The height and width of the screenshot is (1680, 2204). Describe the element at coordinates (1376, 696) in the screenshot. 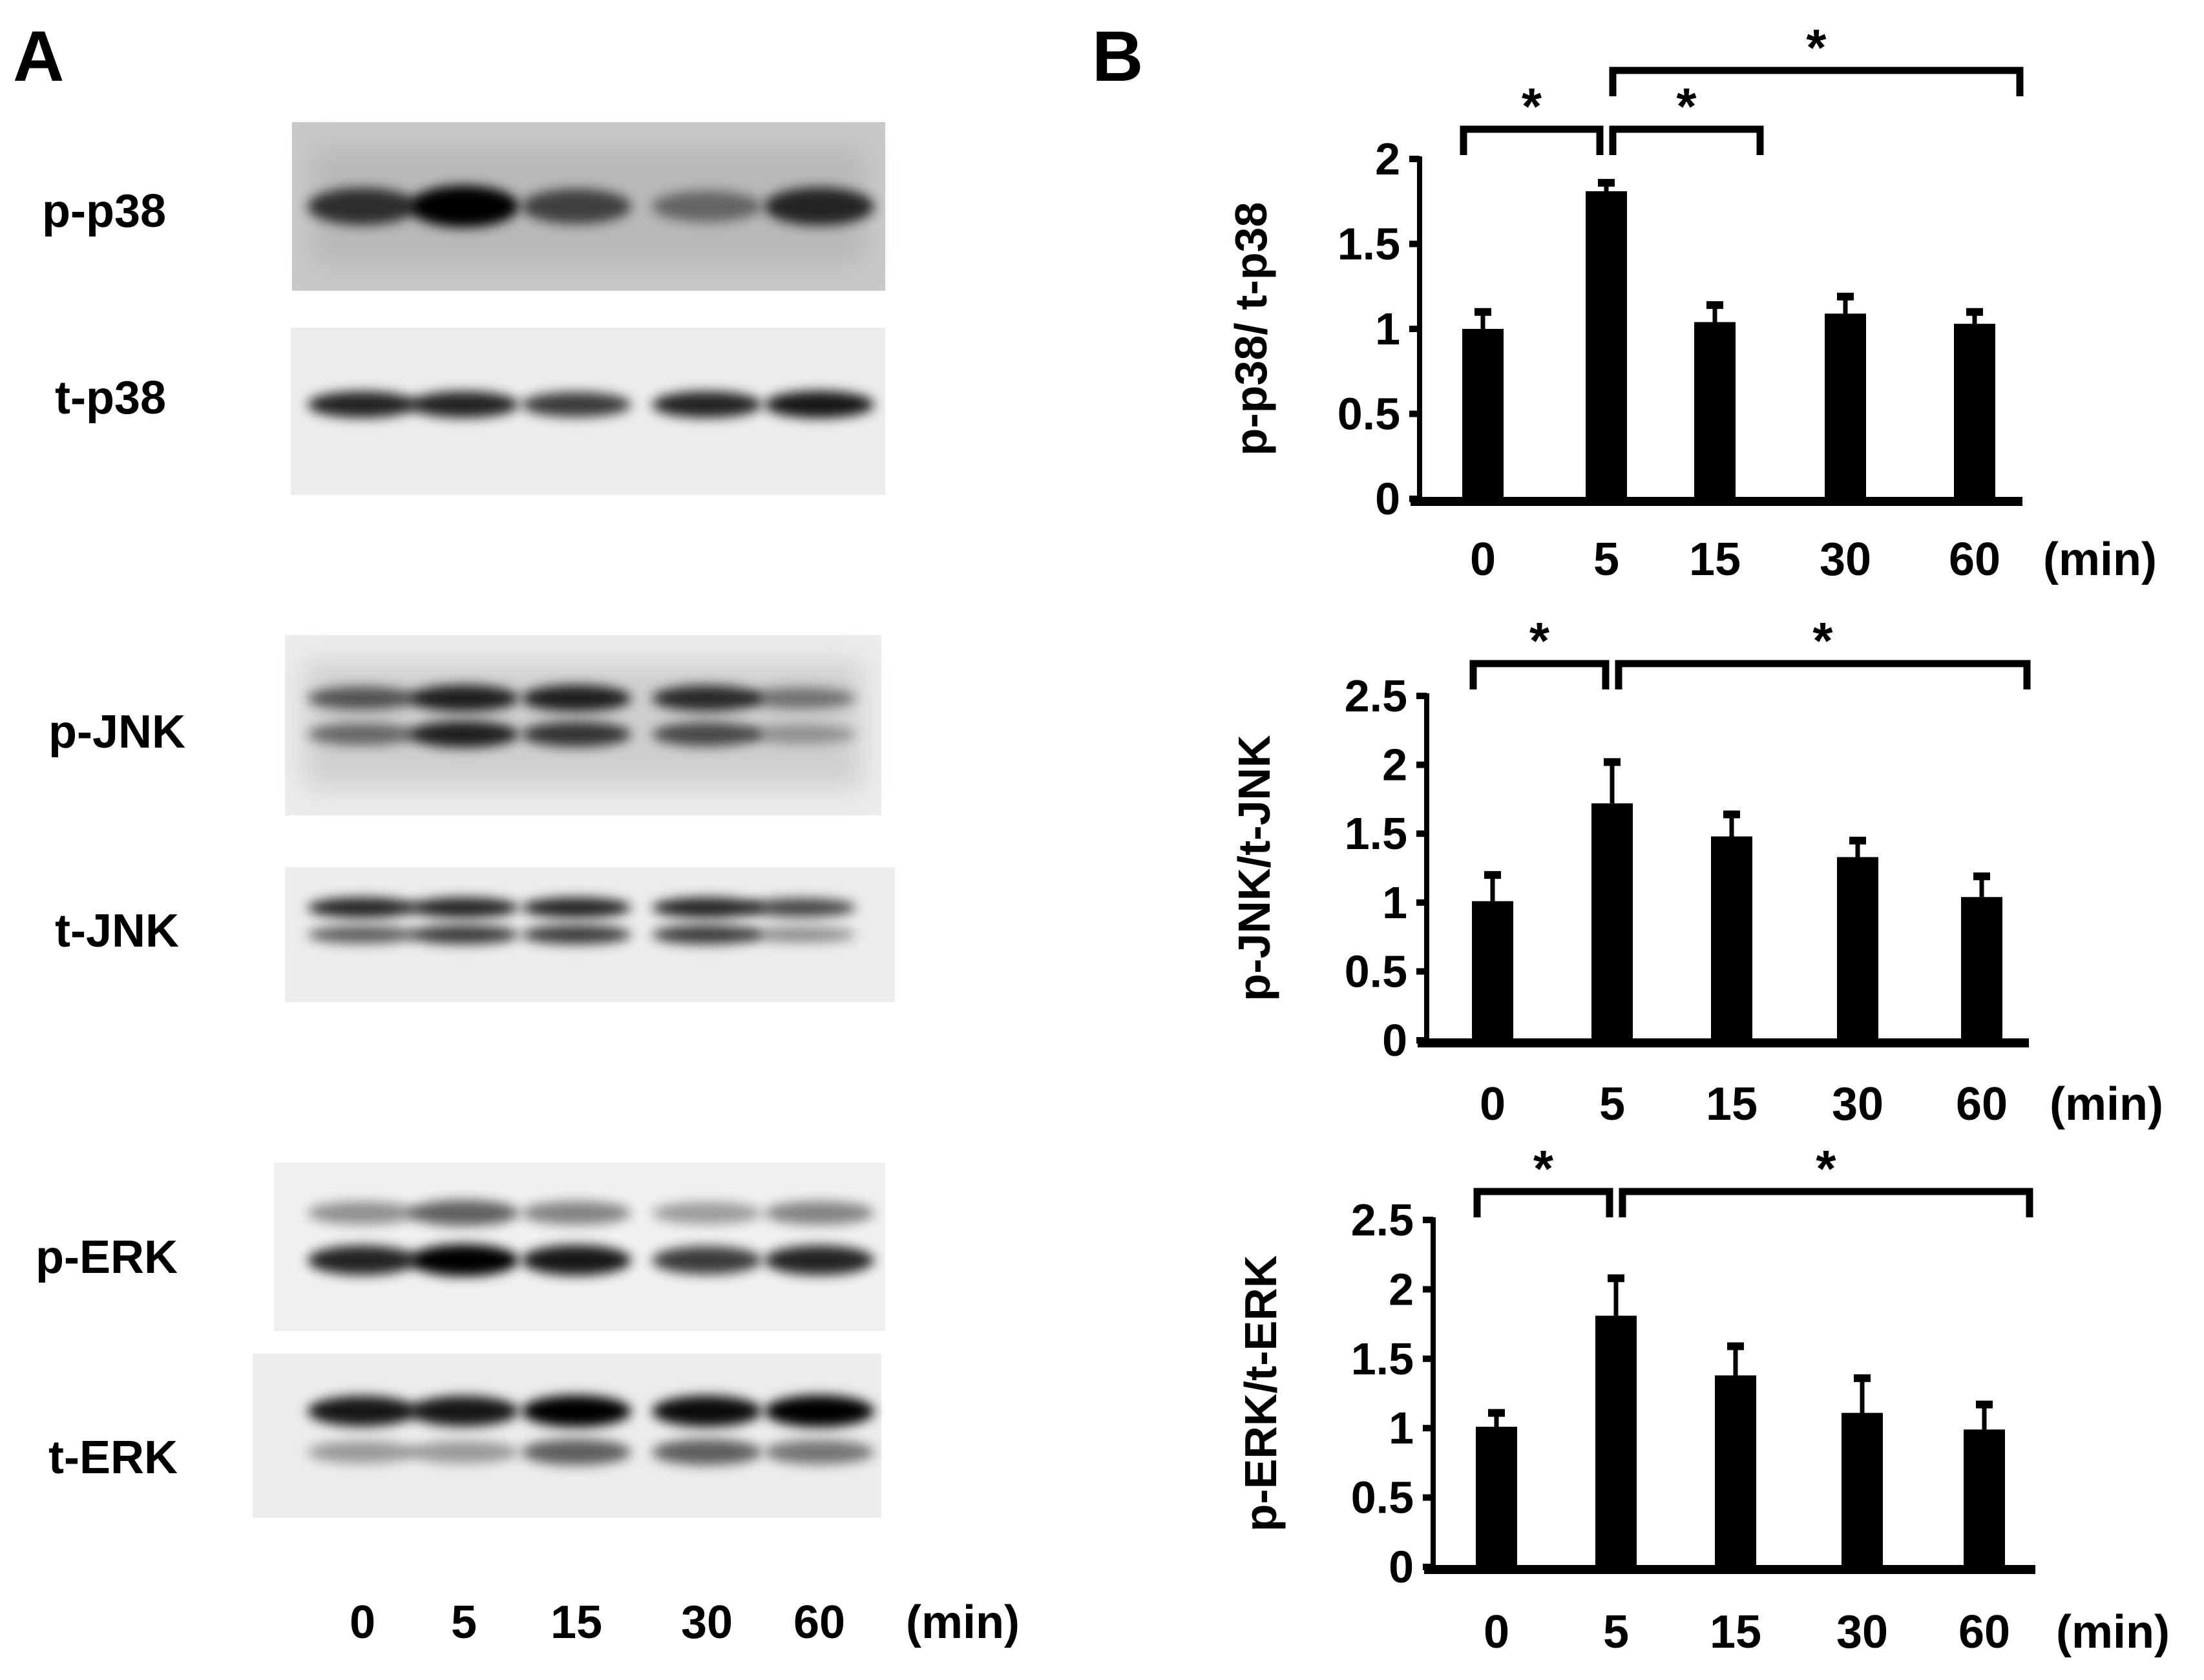

I see `y-tick-label: 2.5` at that location.